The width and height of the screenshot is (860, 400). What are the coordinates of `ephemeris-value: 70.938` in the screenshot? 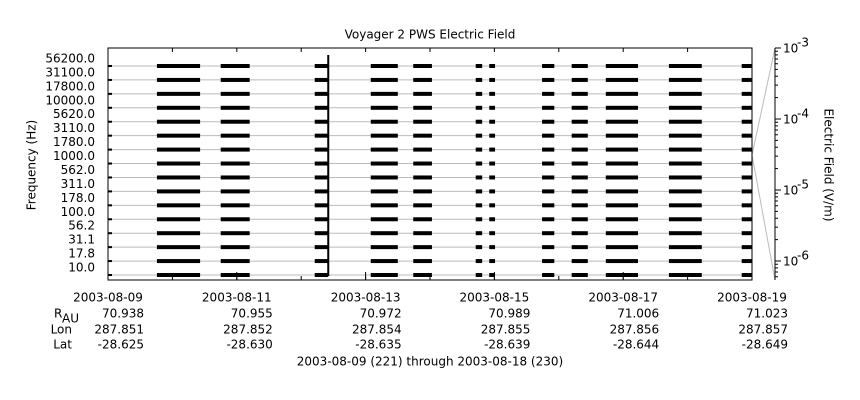 It's located at (123, 314).